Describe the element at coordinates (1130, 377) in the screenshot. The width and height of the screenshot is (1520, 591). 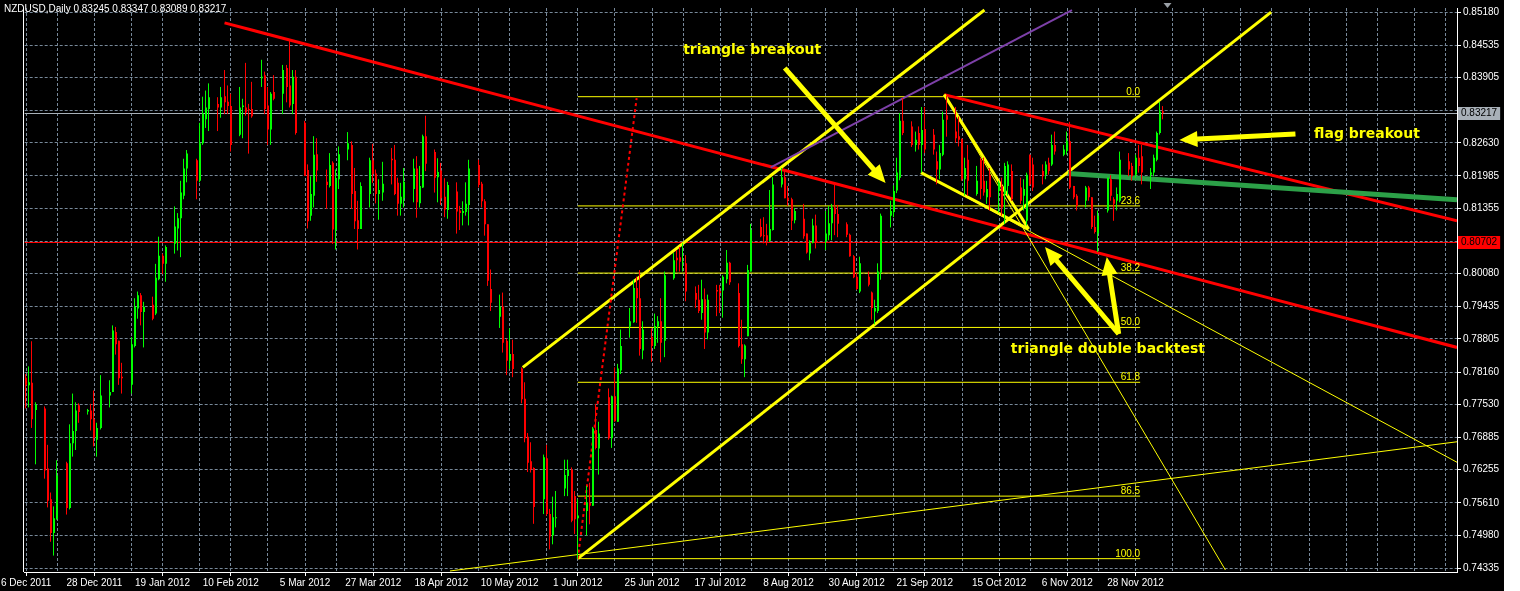
I see `series-label: 61.8` at that location.